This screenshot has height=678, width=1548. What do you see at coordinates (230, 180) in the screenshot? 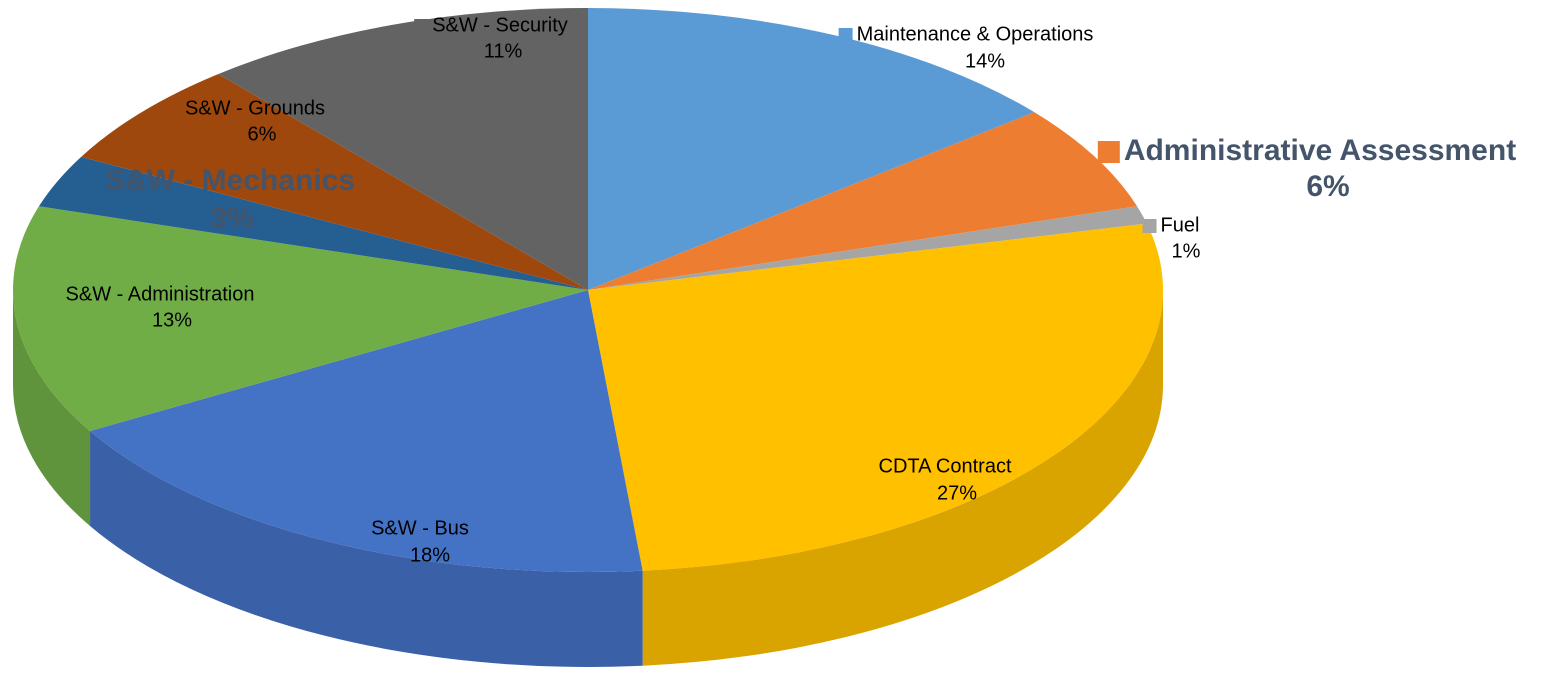
I see `slice-label: S&W - Mechanics` at bounding box center [230, 180].